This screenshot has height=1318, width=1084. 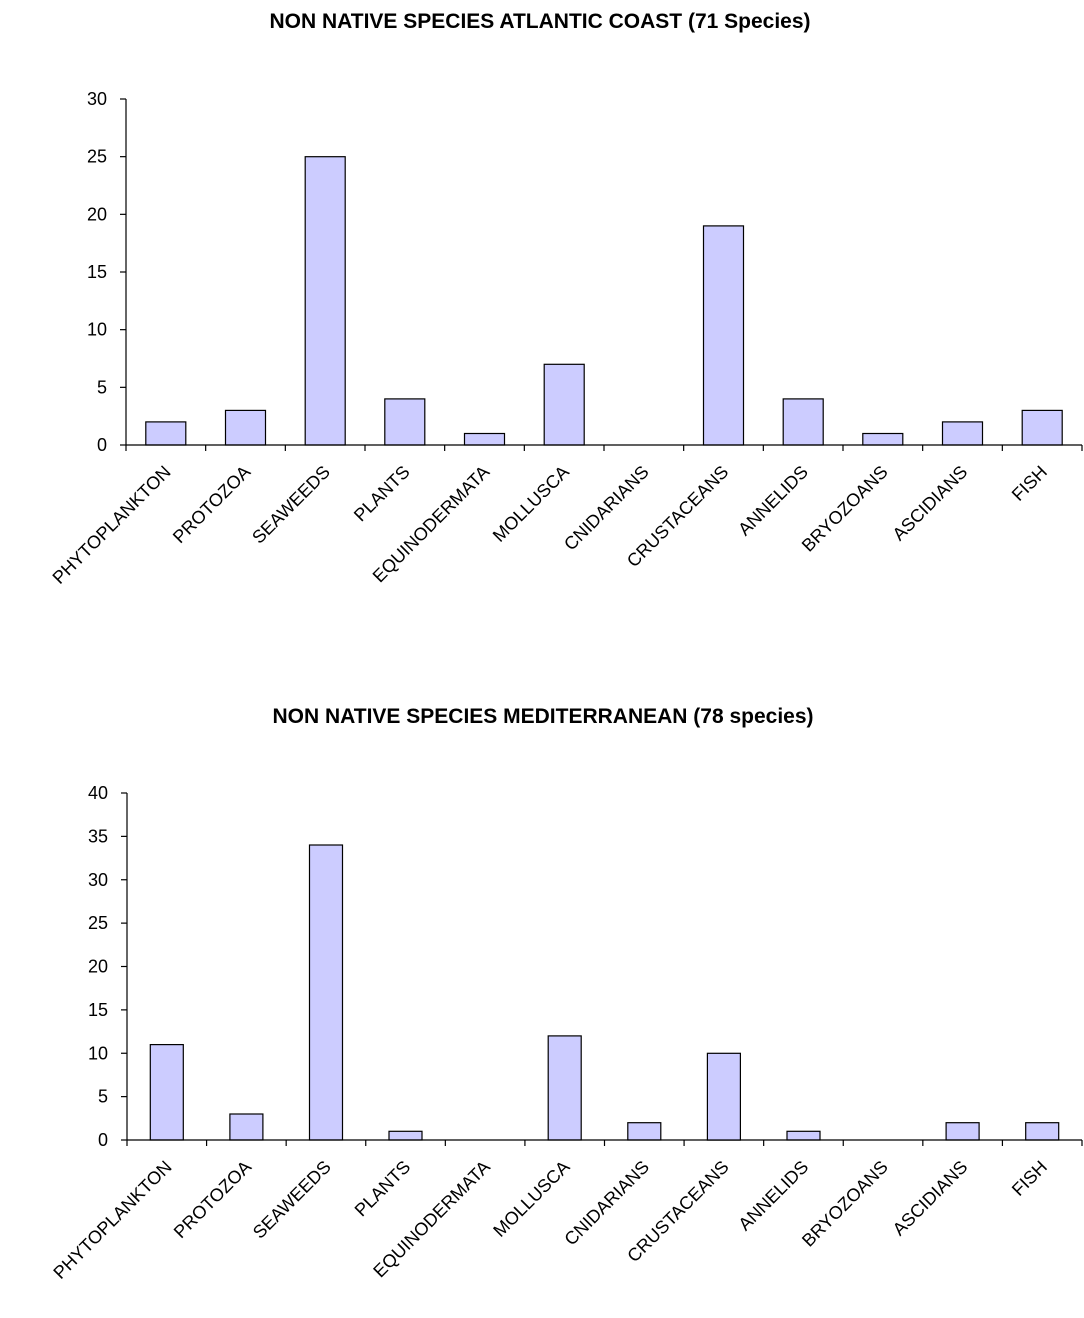 I want to click on bar-equinodermata, so click(x=484, y=439).